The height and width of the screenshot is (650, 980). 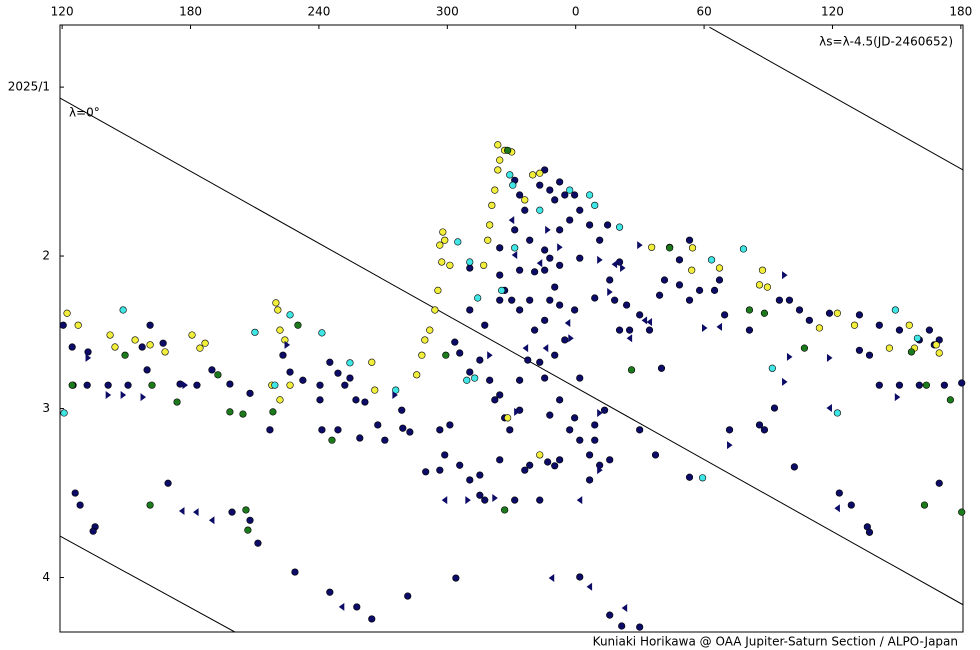 I want to click on x-tick-label: 180, so click(x=960, y=12).